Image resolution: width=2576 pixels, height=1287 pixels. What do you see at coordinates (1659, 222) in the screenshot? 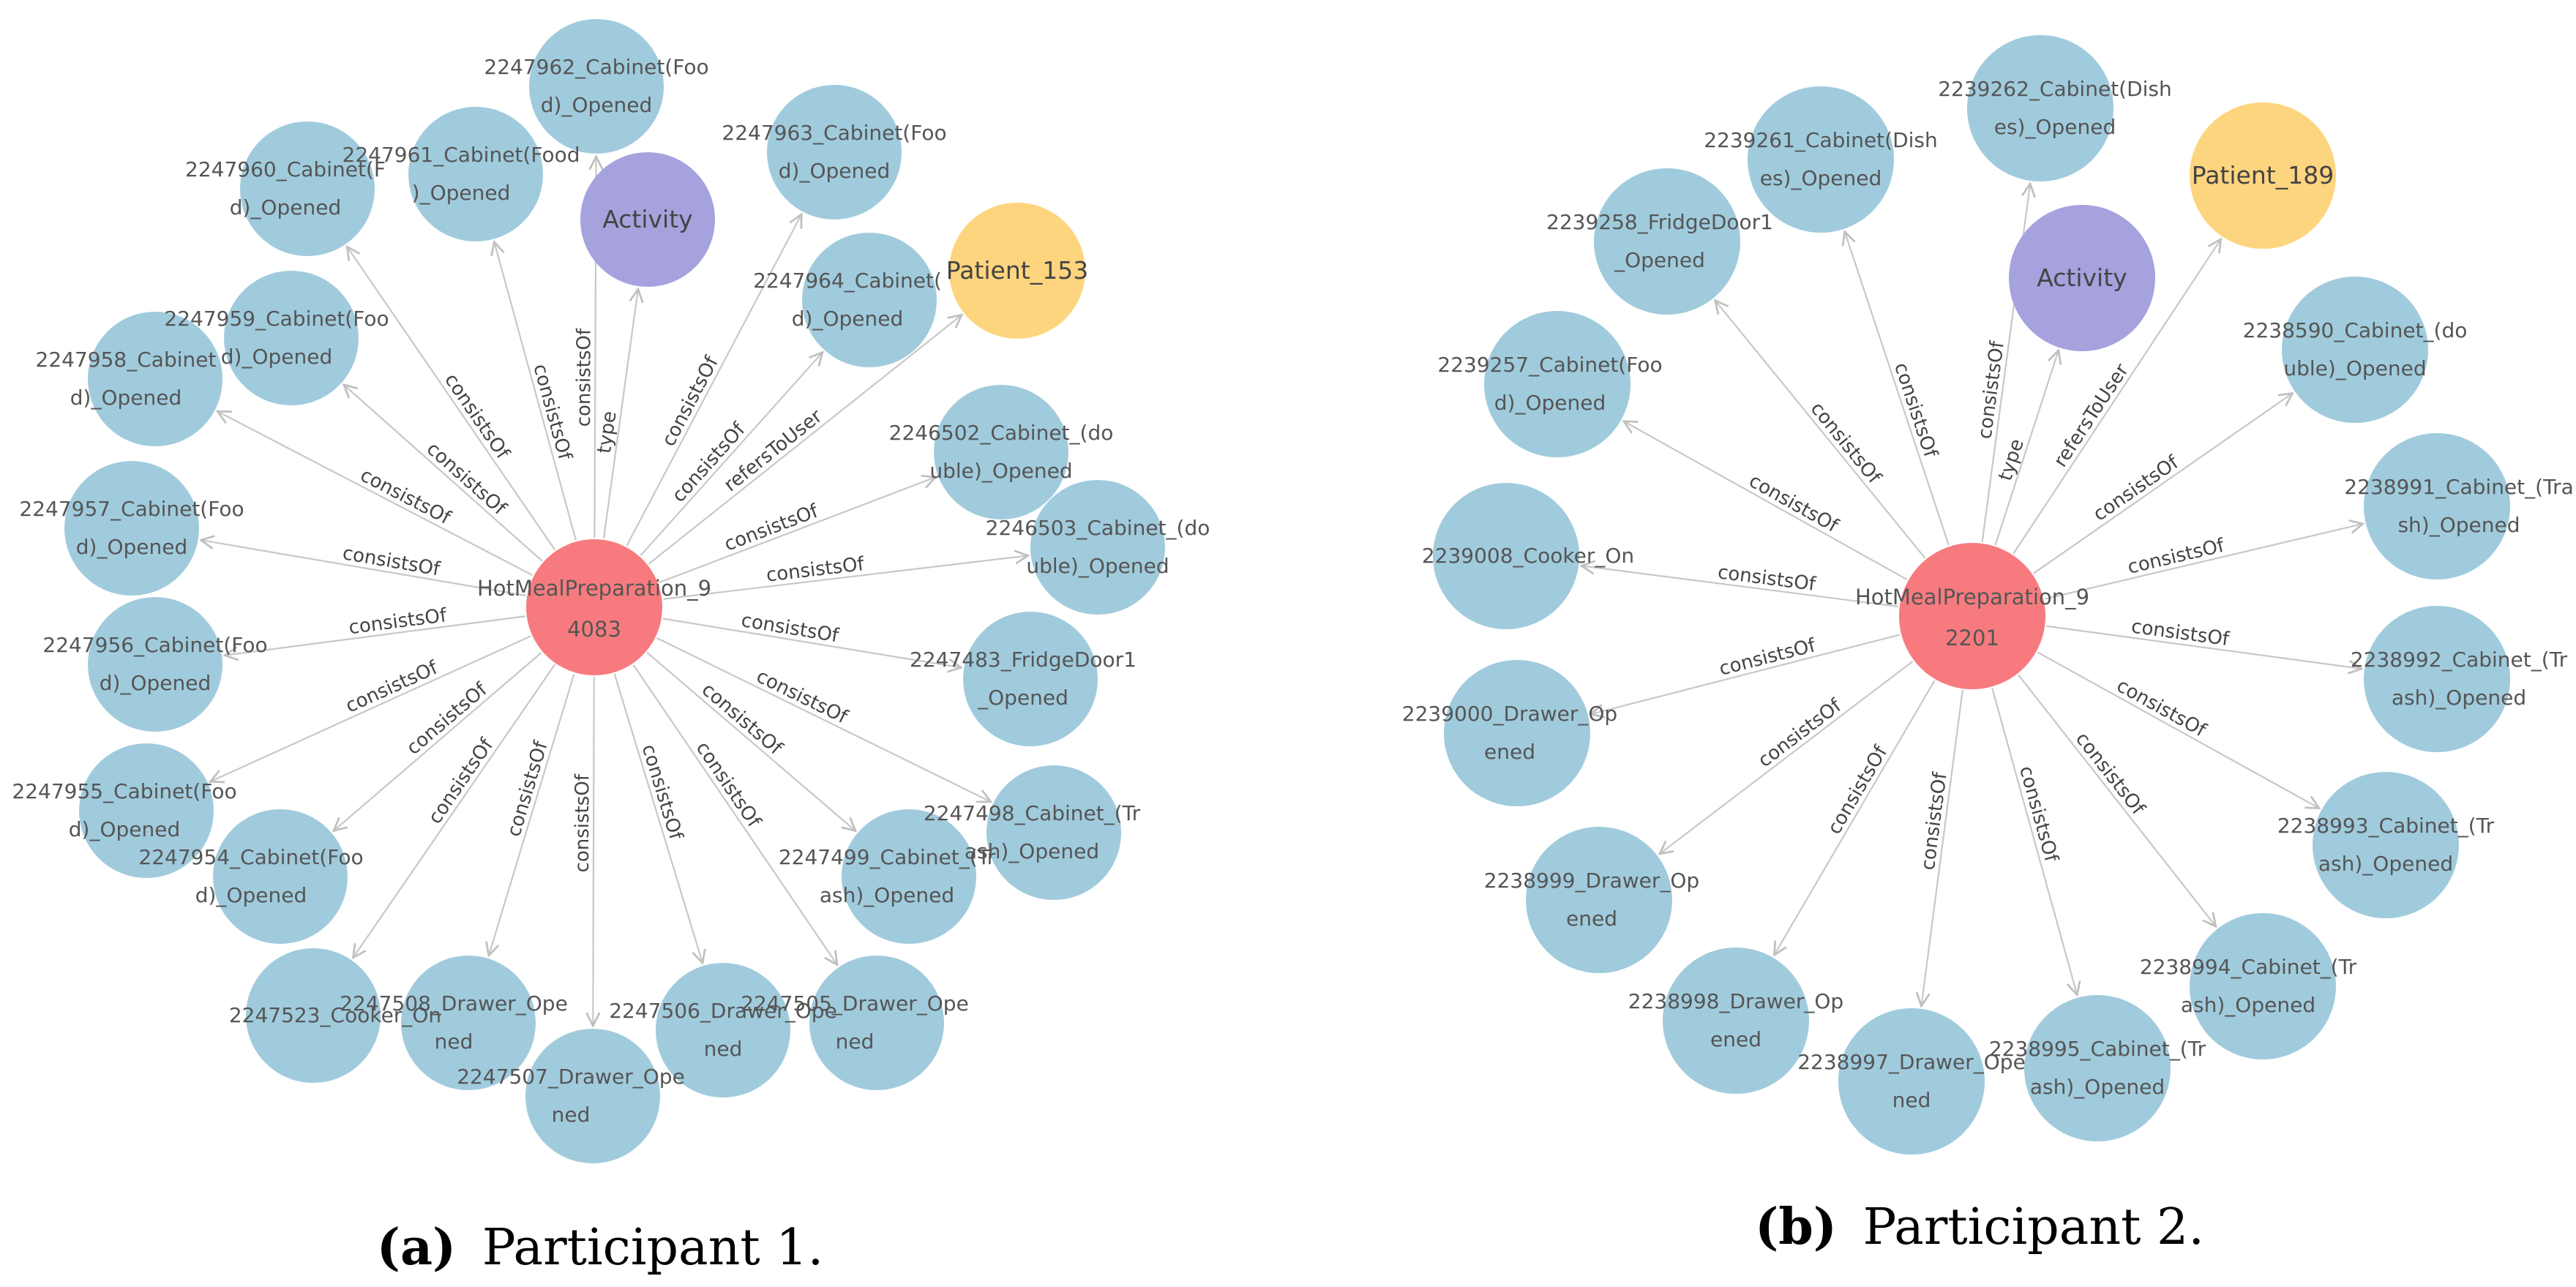
I see `node-label: 2239258_FridgeDoor1` at bounding box center [1659, 222].